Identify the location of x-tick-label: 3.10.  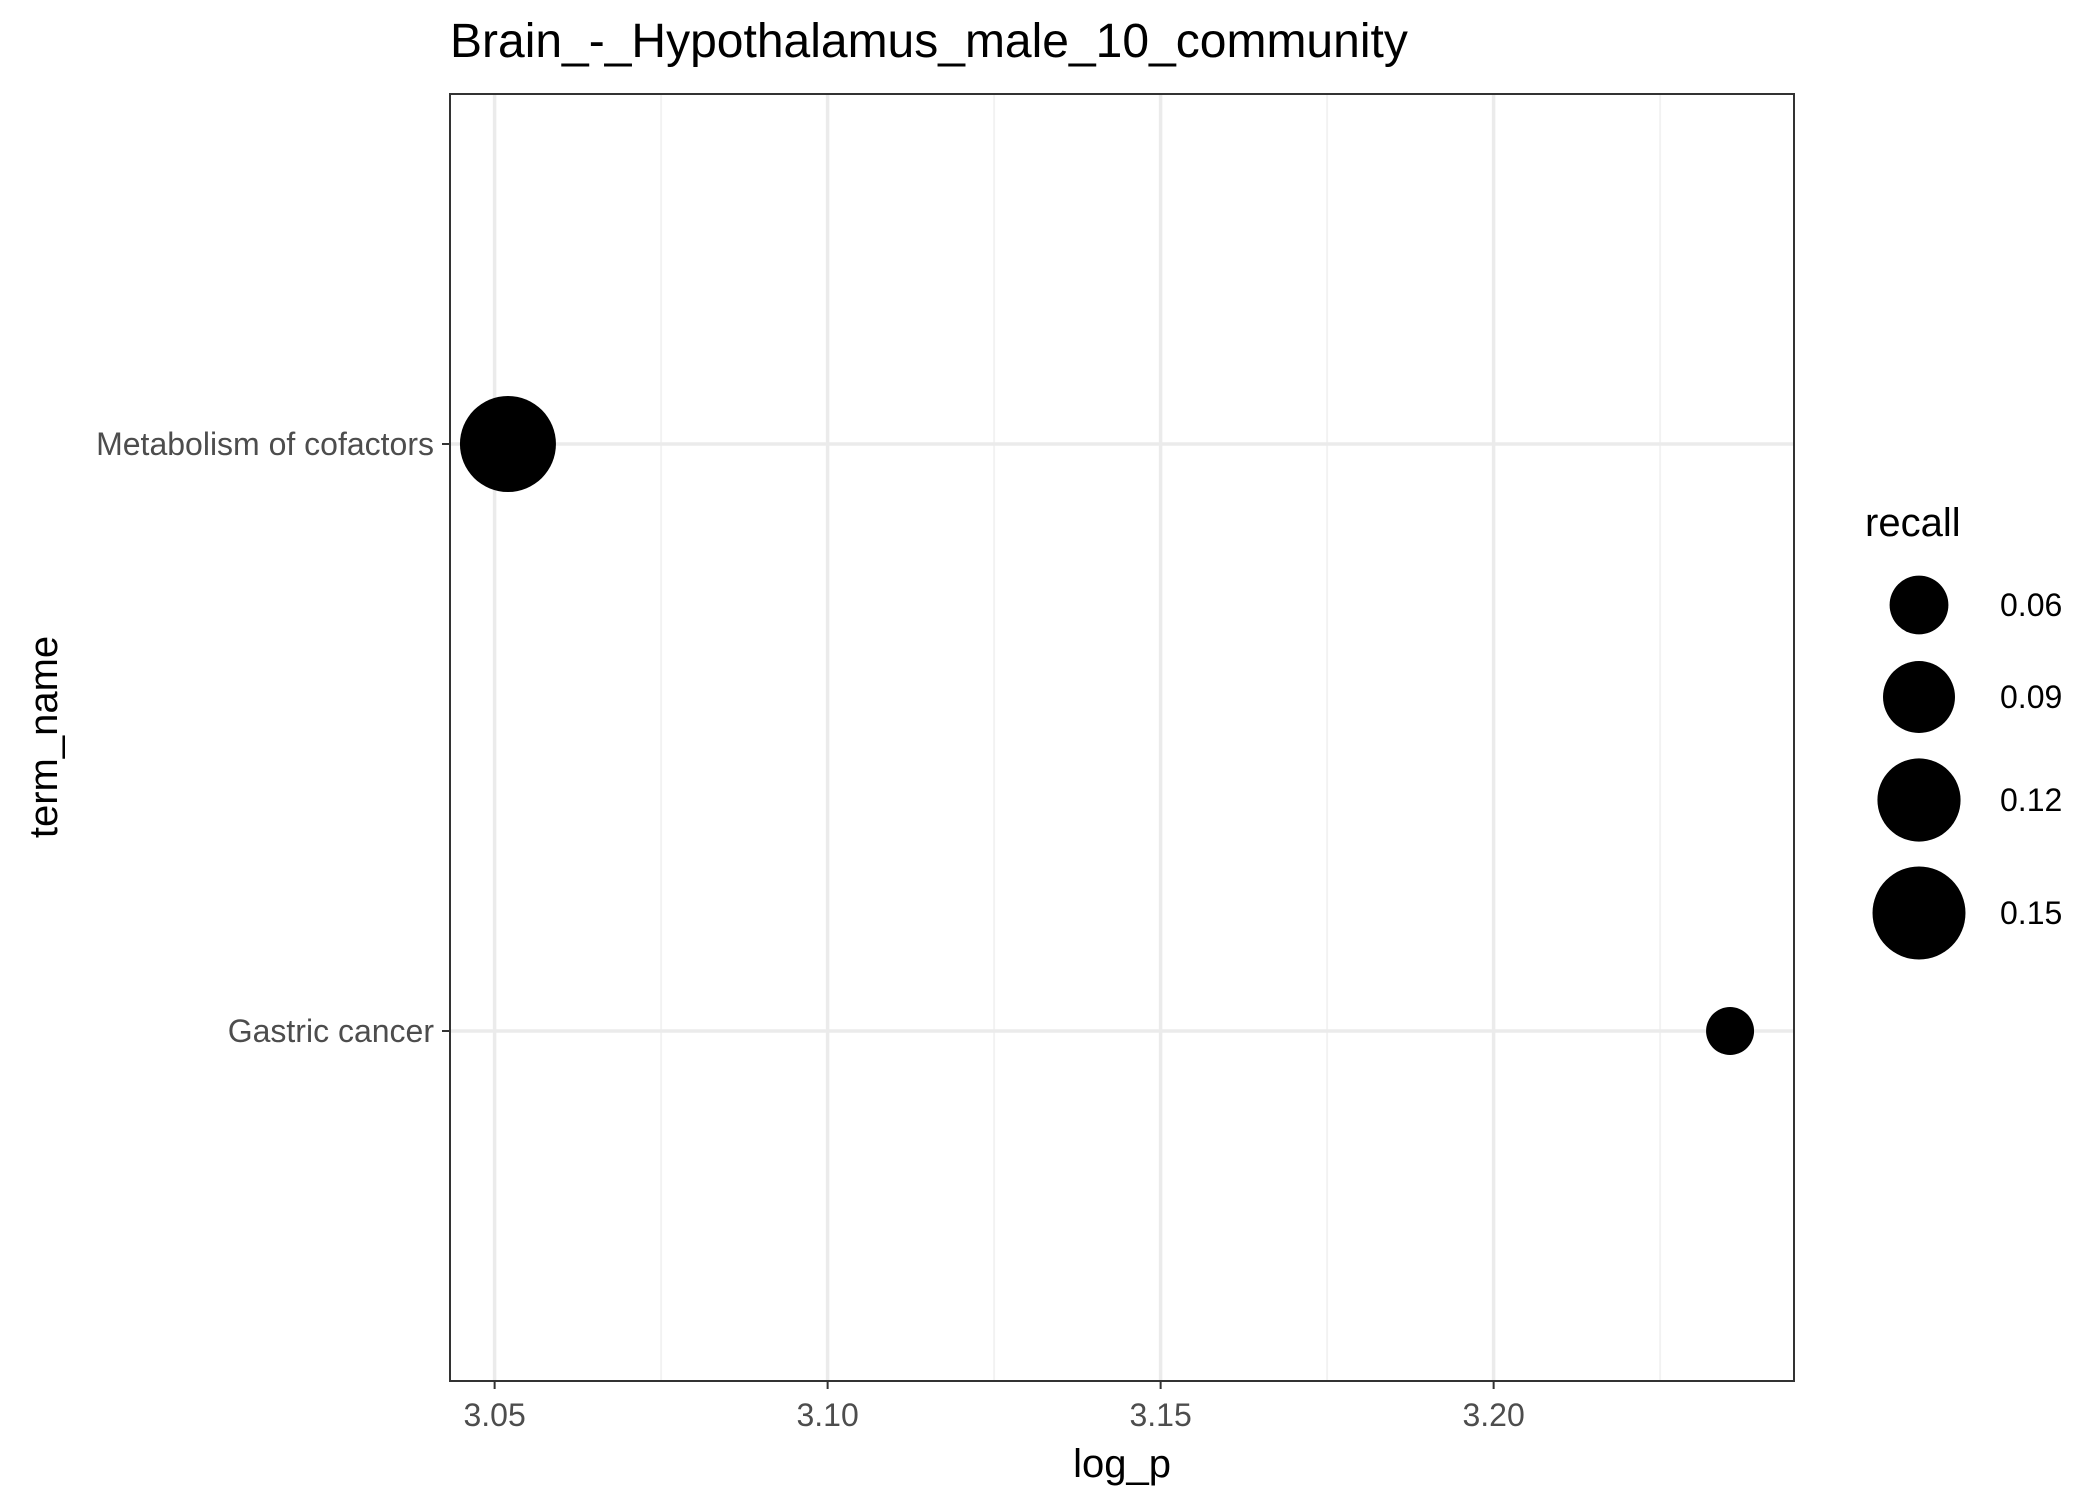
(827, 1415).